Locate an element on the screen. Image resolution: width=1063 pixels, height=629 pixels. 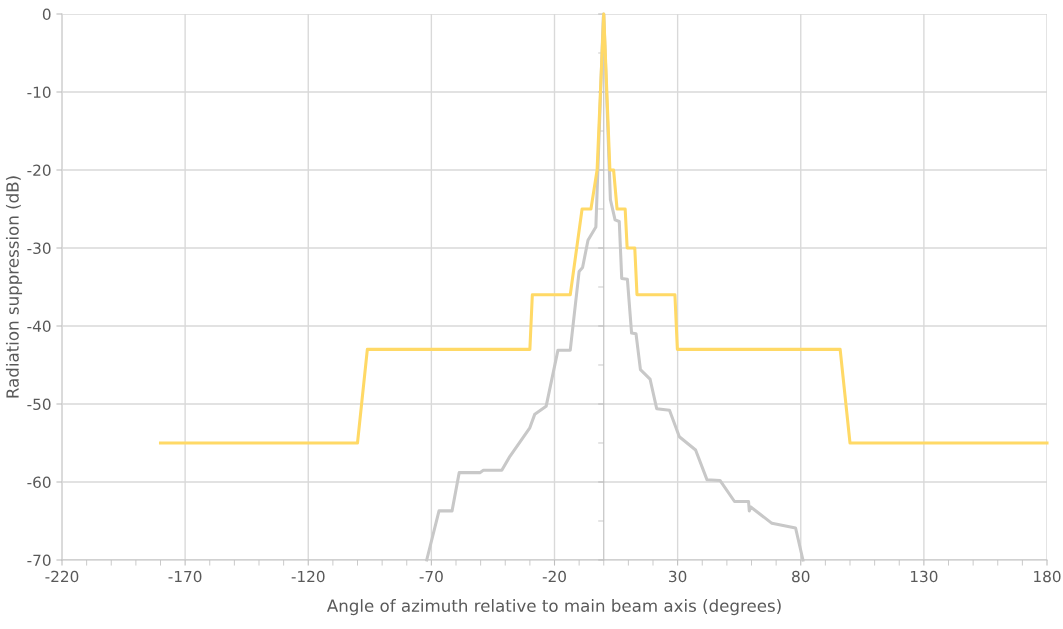
x-axis-title: Angle of azimuth relative to main beam axis (degrees) is located at coordinates (553, 607).